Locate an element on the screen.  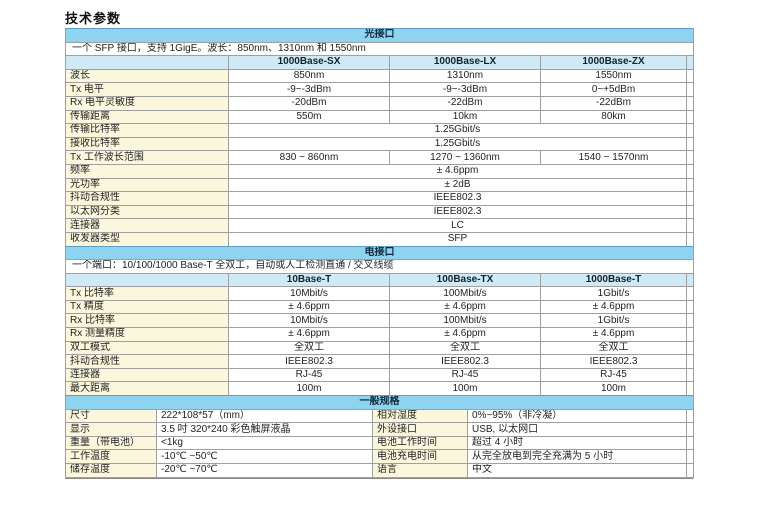
table-row: 接收比特率 1.25Gbit/s is located at coordinates (380, 144).